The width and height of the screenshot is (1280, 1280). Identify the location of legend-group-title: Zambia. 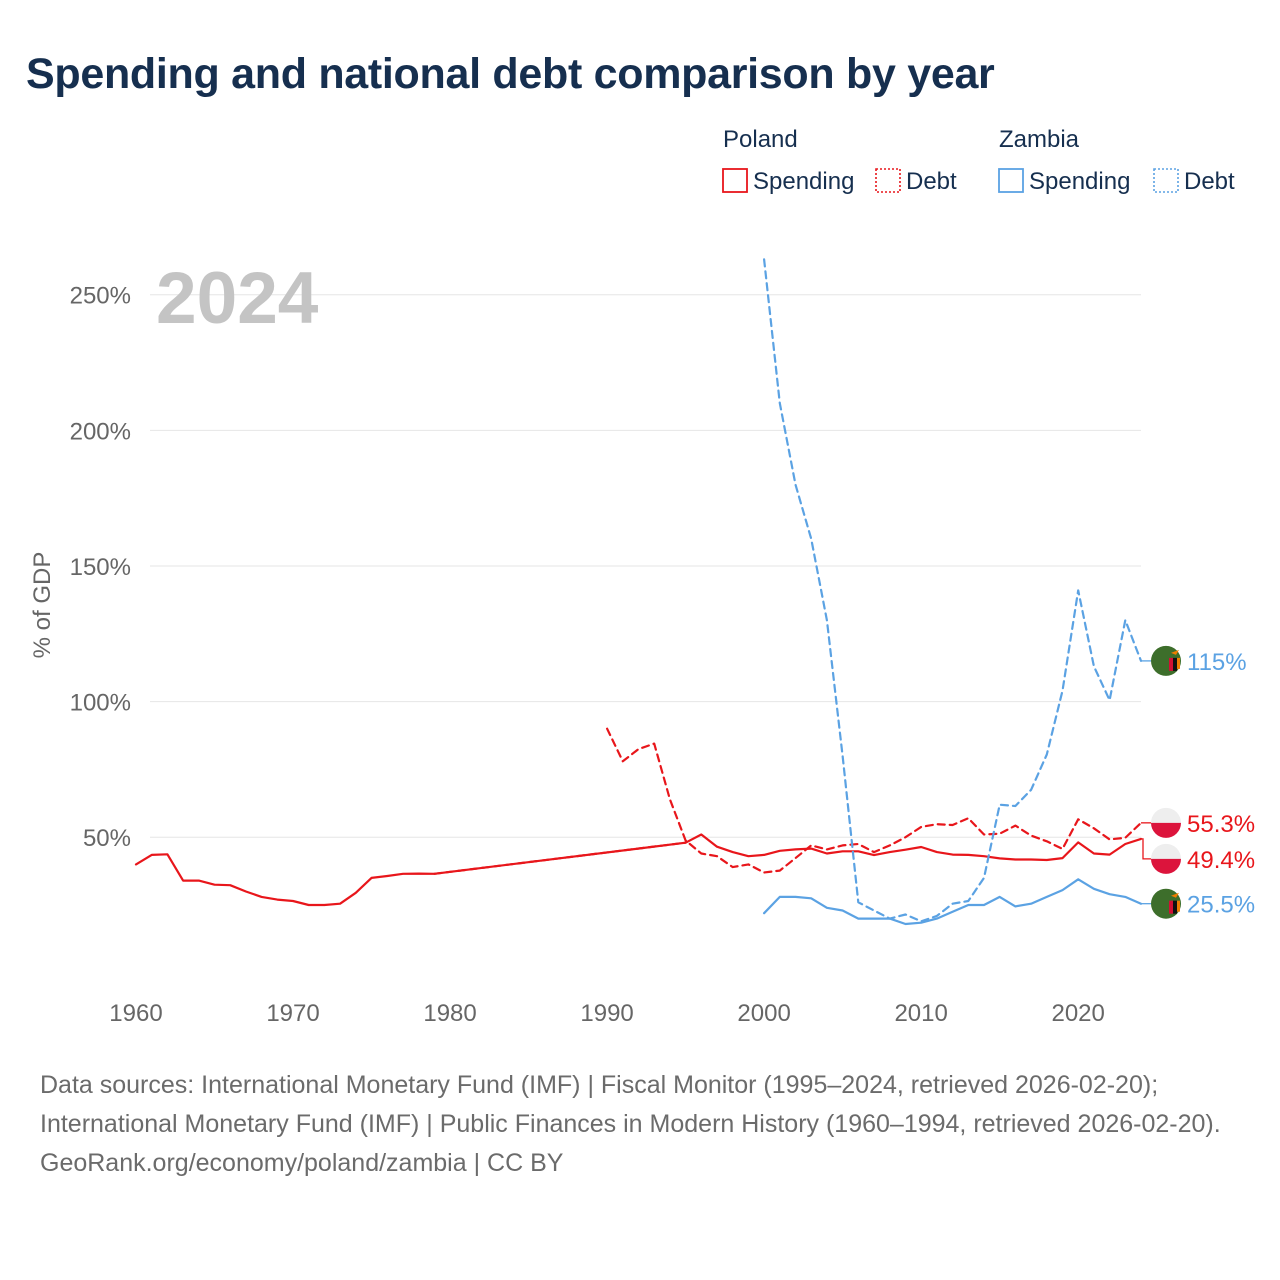
(1039, 139).